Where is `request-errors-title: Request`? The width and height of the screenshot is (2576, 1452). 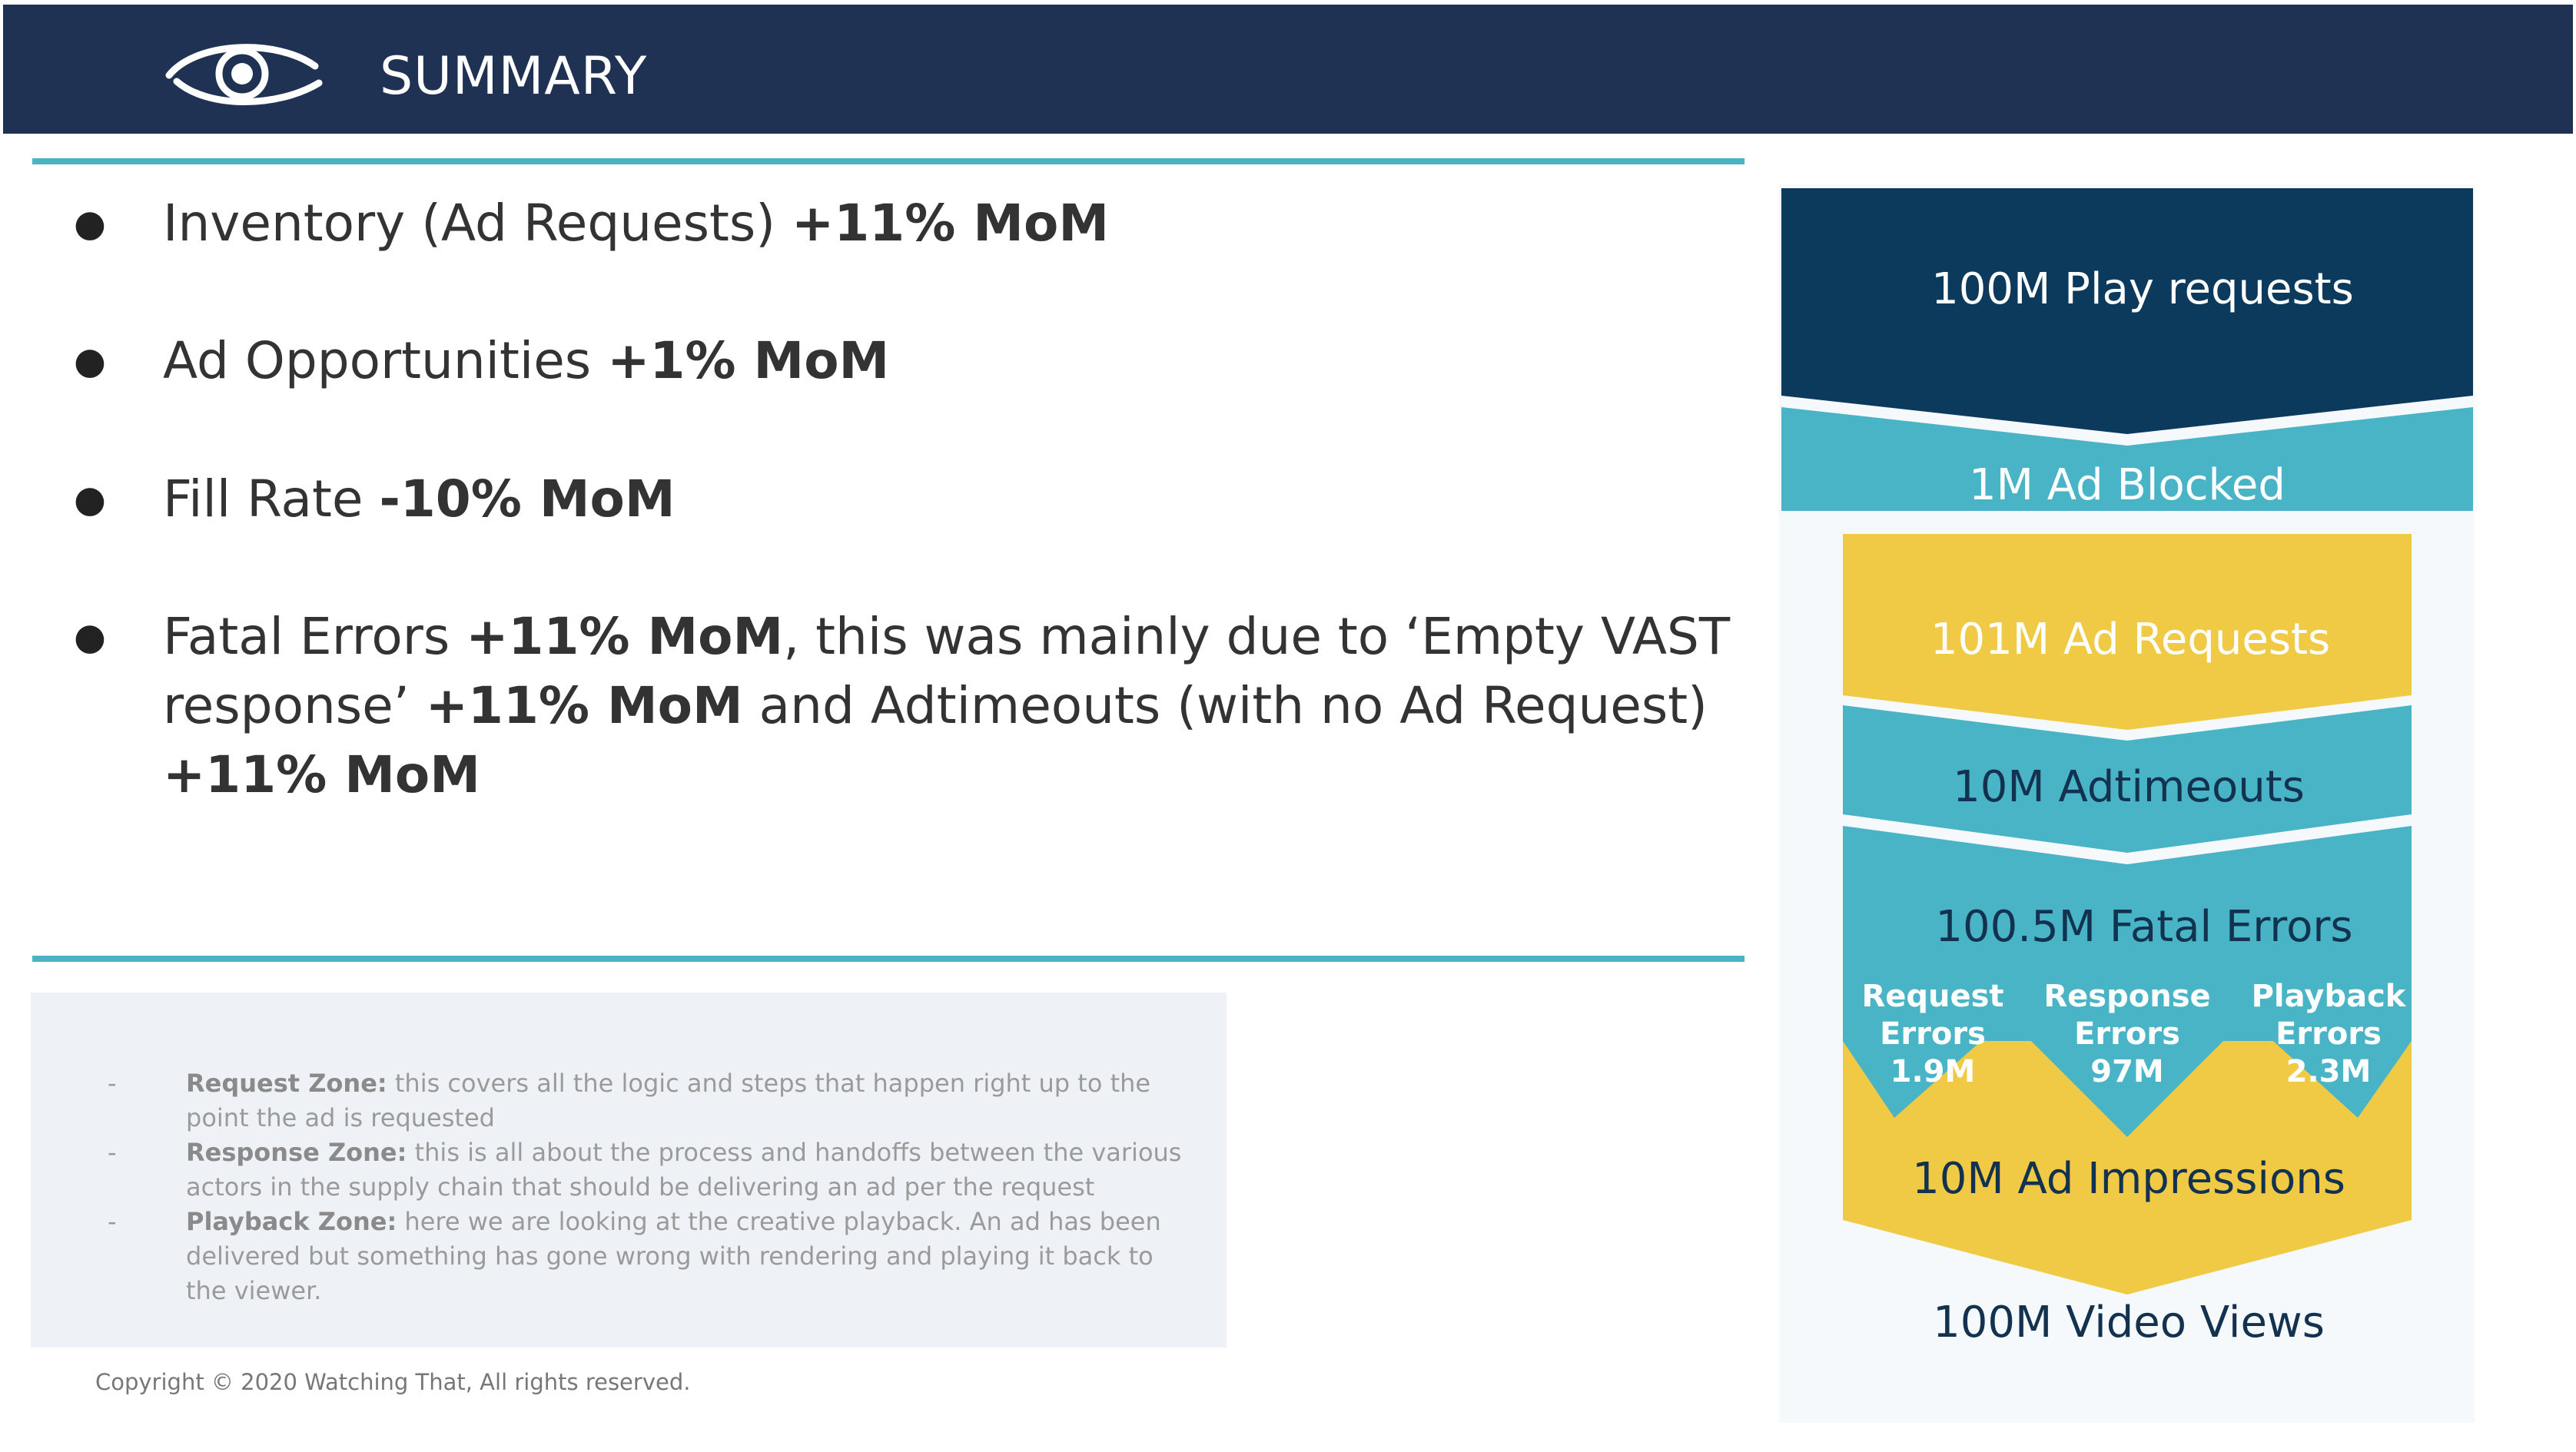
request-errors-title: Request is located at coordinates (1932, 997).